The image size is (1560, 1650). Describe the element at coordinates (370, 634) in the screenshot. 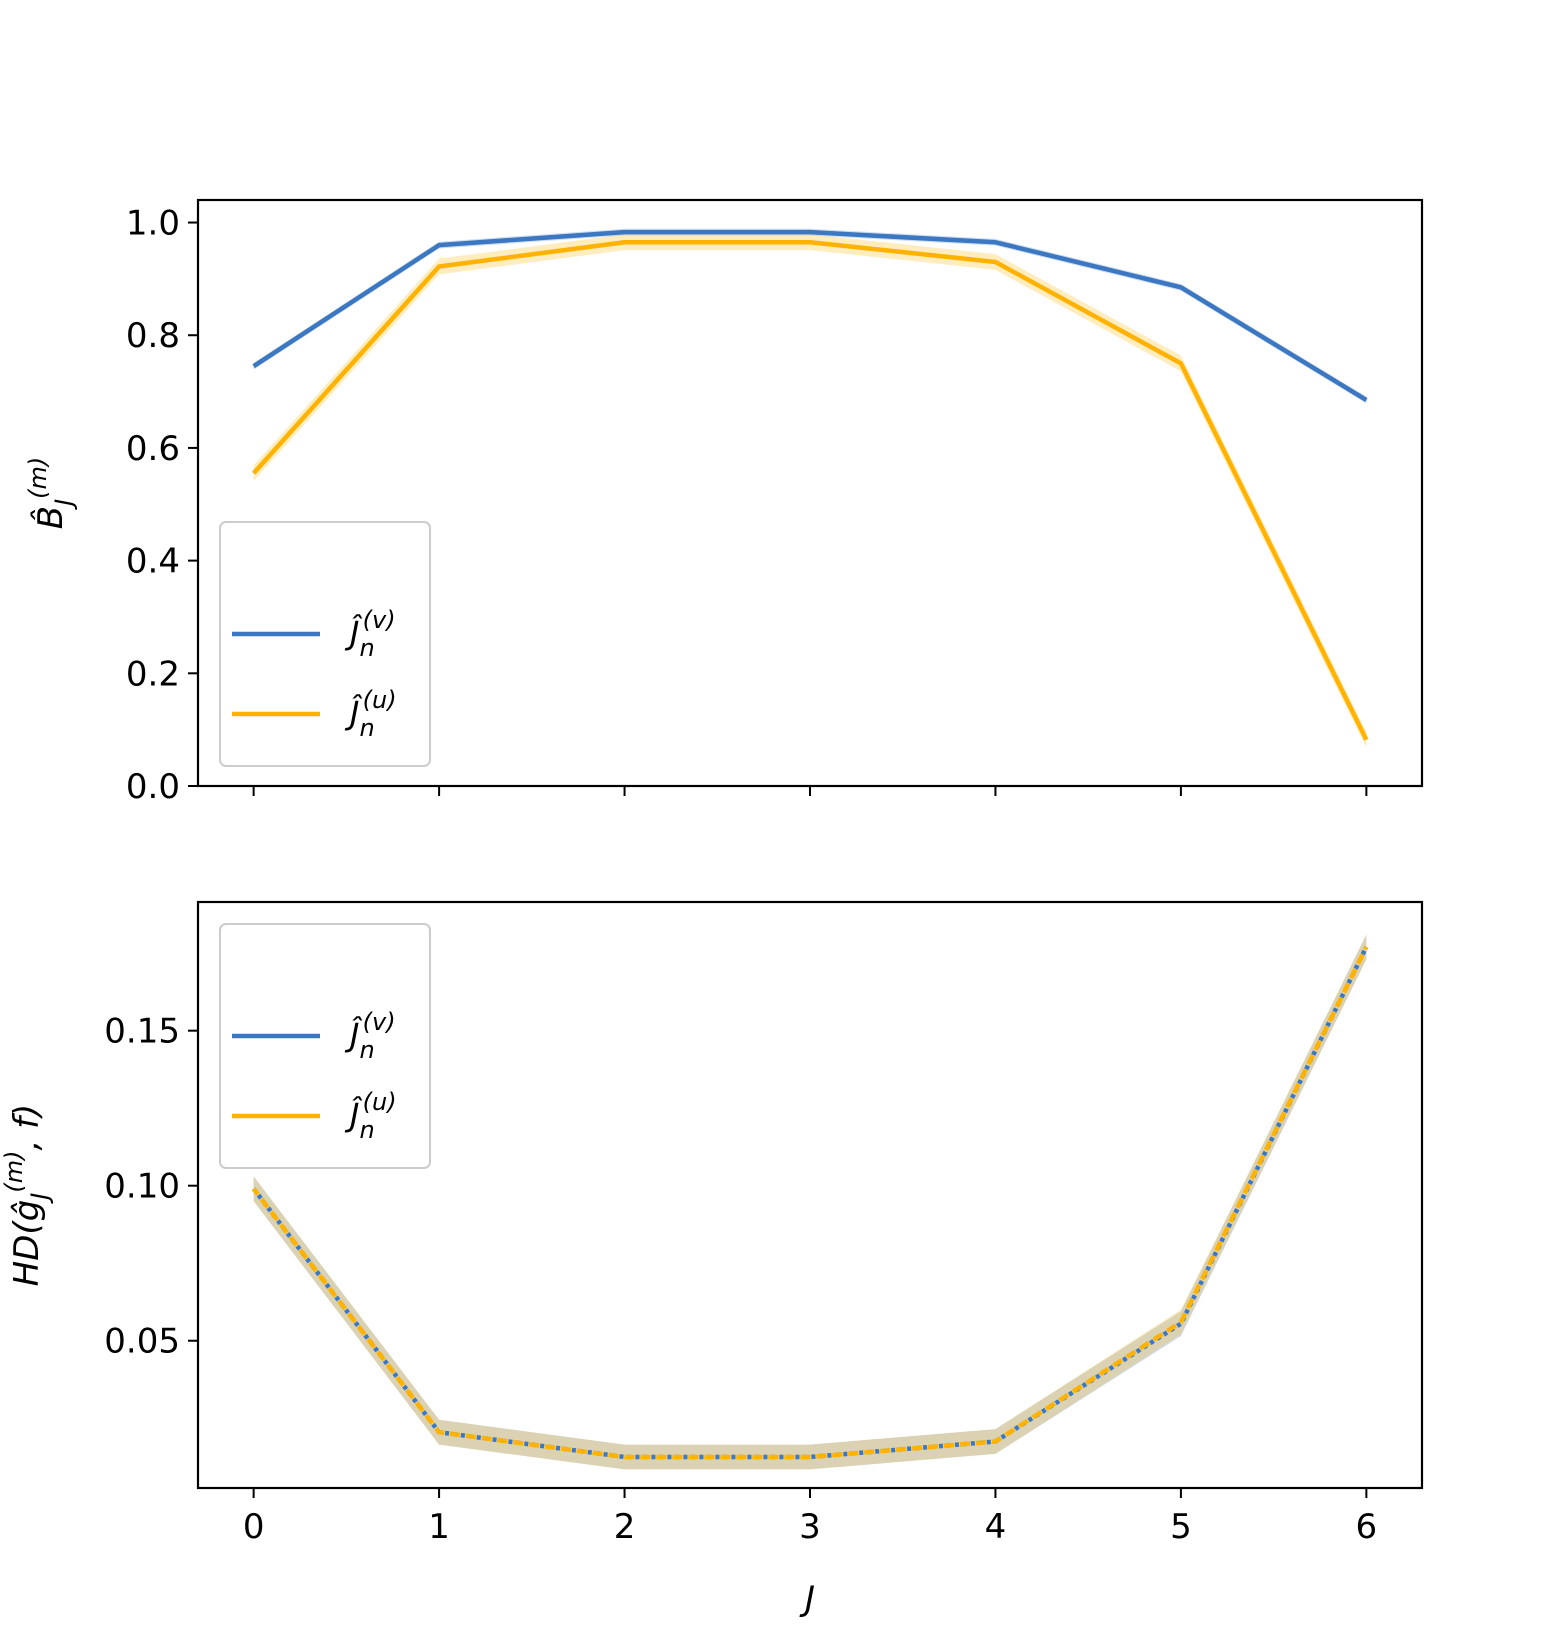

I see `legend-label: Ĵn(v)` at that location.